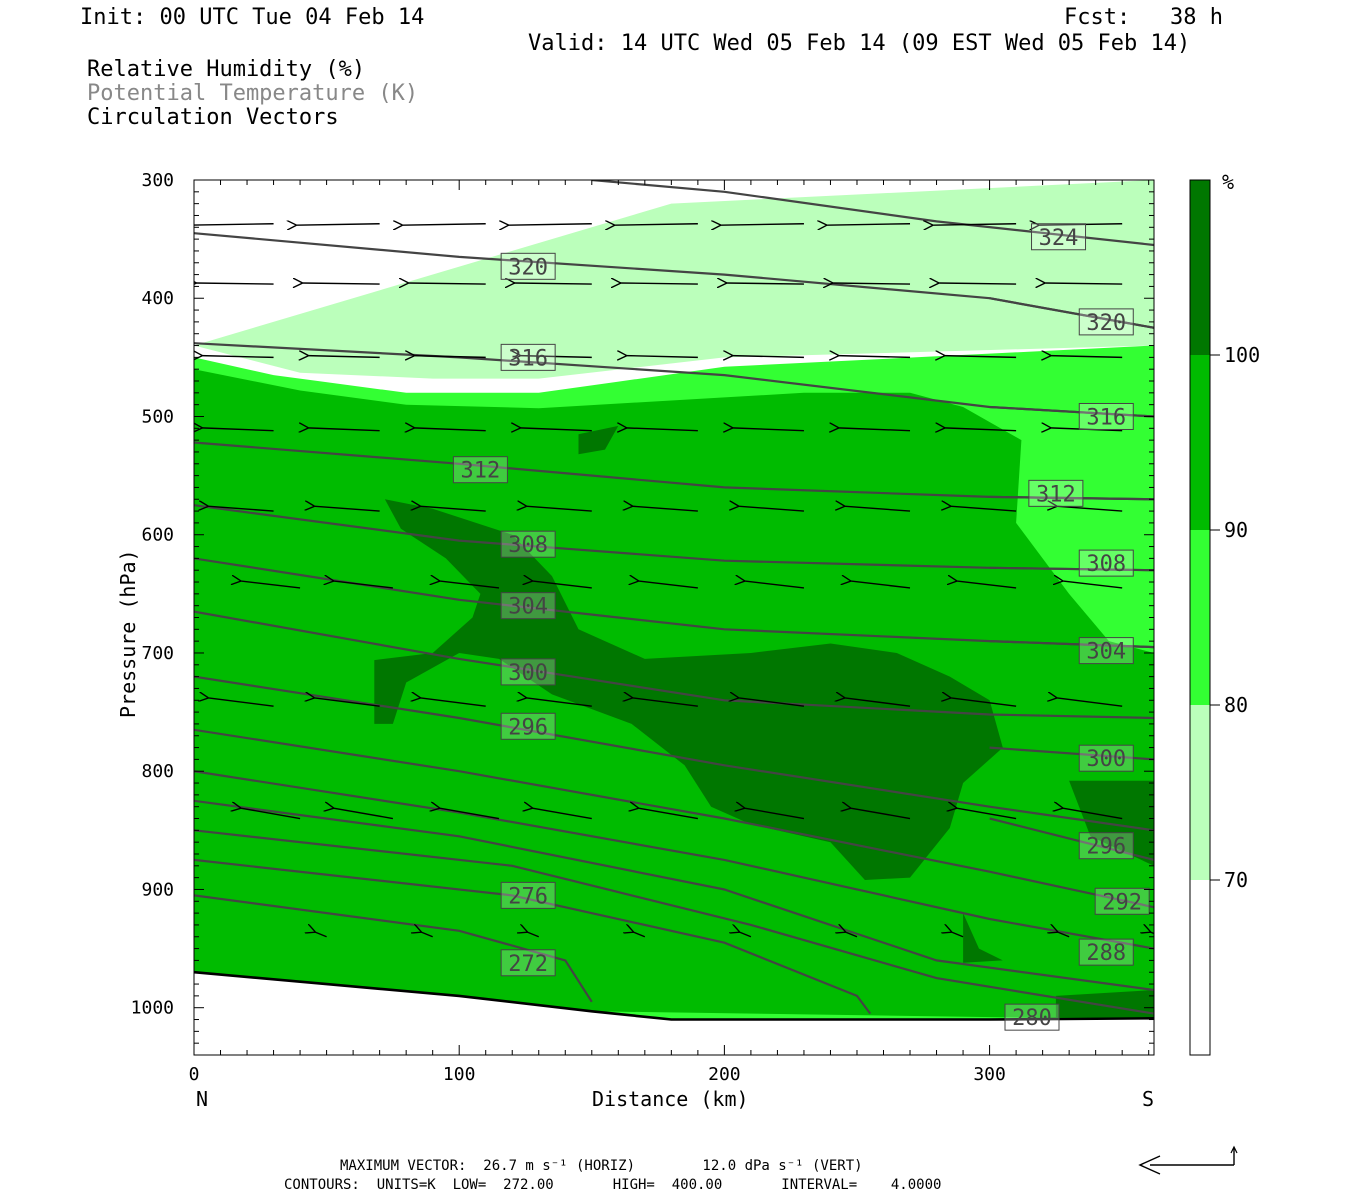  I want to click on contour-label-272: 272, so click(528, 964).